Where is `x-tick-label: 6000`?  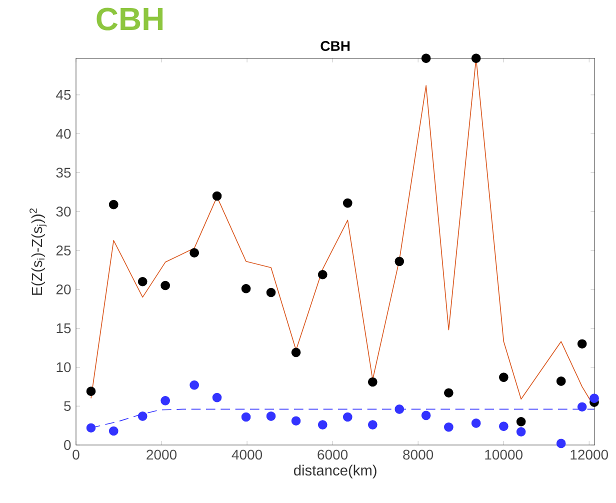 x-tick-label: 6000 is located at coordinates (333, 455).